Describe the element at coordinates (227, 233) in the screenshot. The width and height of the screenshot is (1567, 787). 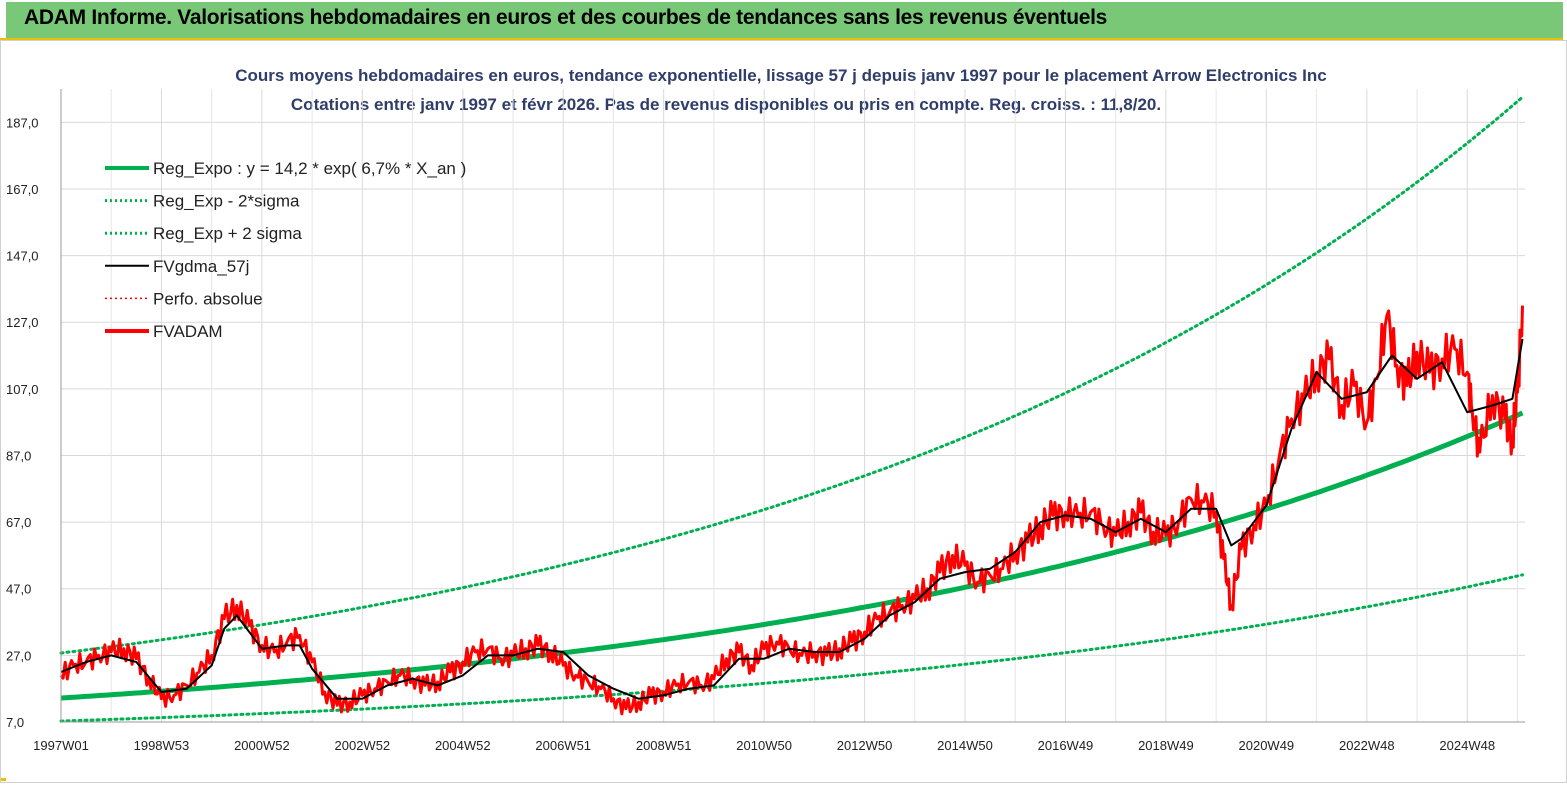
I see `legend-label: Reg_Exp + 2 sigma` at that location.